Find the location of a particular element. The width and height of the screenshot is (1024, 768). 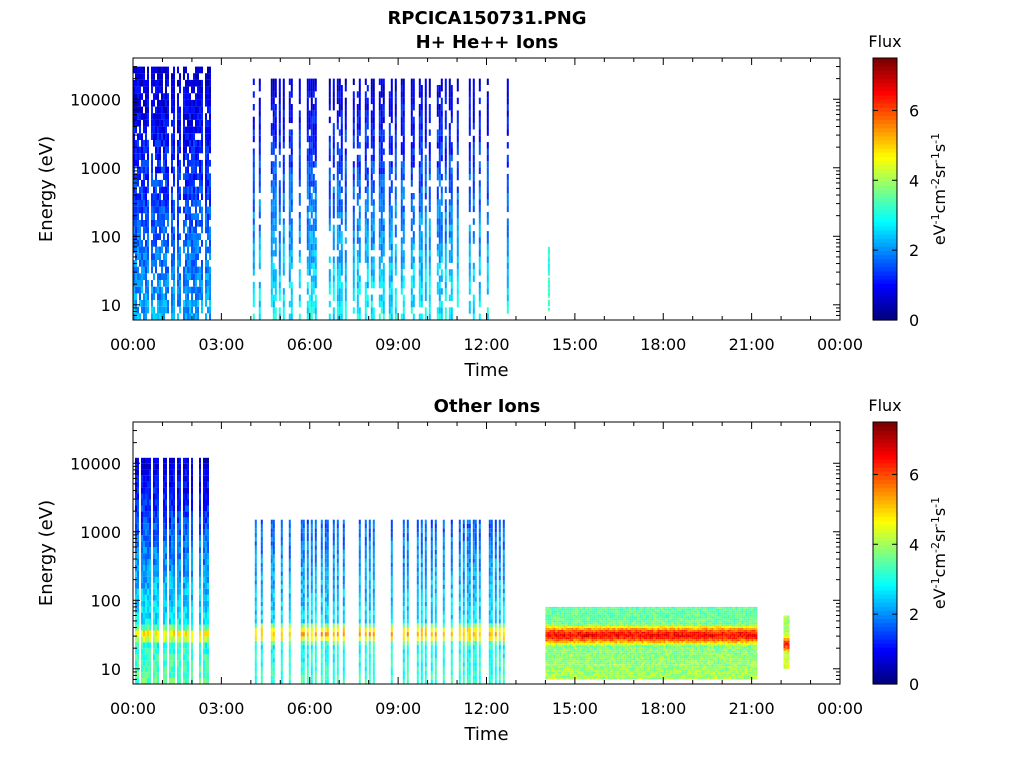

colorbar: 0 2 4 6 is located at coordinates (895, 193).